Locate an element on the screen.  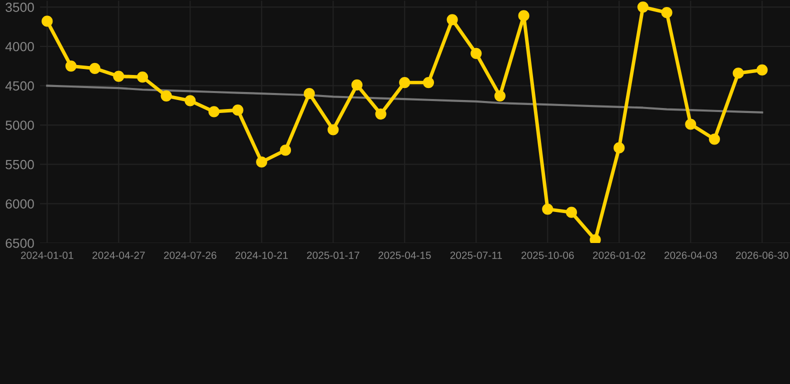
y-tick-label: 4000 is located at coordinates (19, 47).